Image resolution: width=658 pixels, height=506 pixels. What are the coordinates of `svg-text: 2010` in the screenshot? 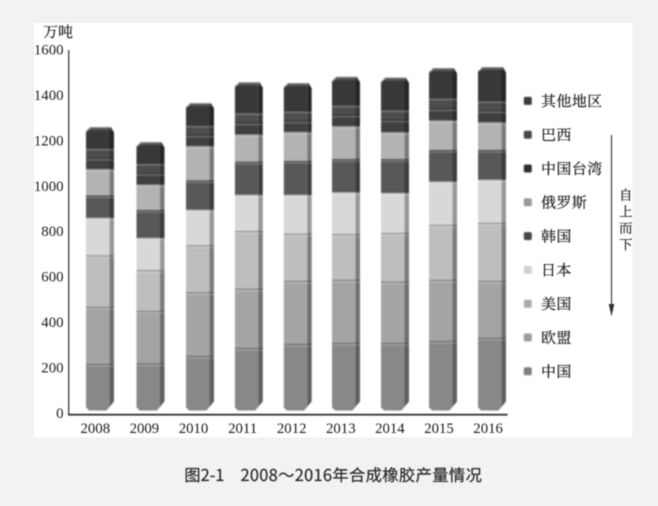 It's located at (194, 429).